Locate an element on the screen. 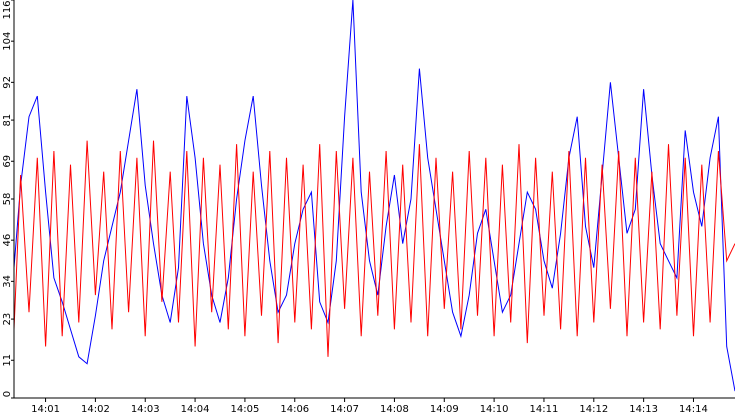  x-tick-label: 14:01 is located at coordinates (45, 409).